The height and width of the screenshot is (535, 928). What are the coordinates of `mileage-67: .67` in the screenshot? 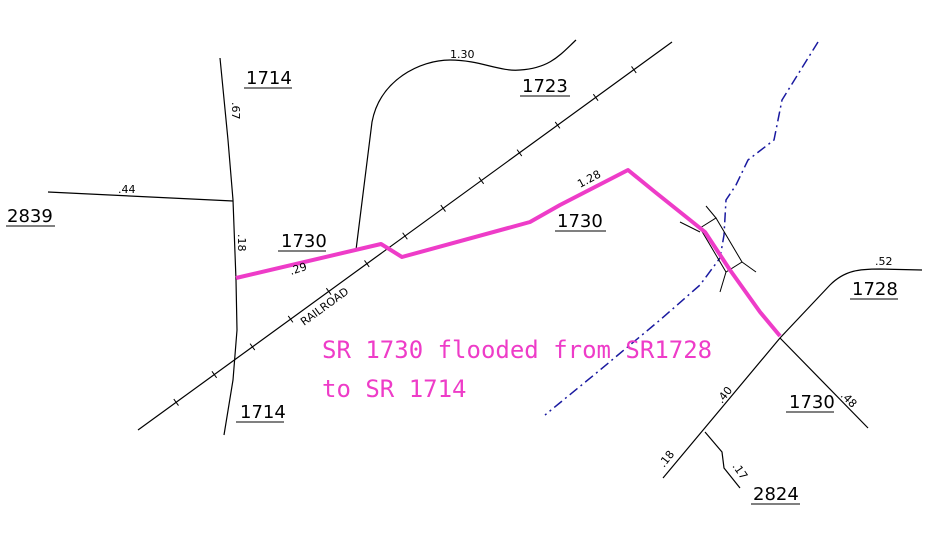 It's located at (235, 111).